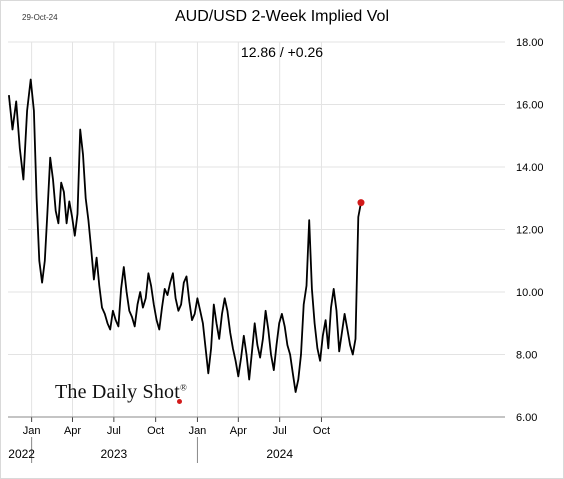  I want to click on brand-text: The Daily Shot, so click(118, 392).